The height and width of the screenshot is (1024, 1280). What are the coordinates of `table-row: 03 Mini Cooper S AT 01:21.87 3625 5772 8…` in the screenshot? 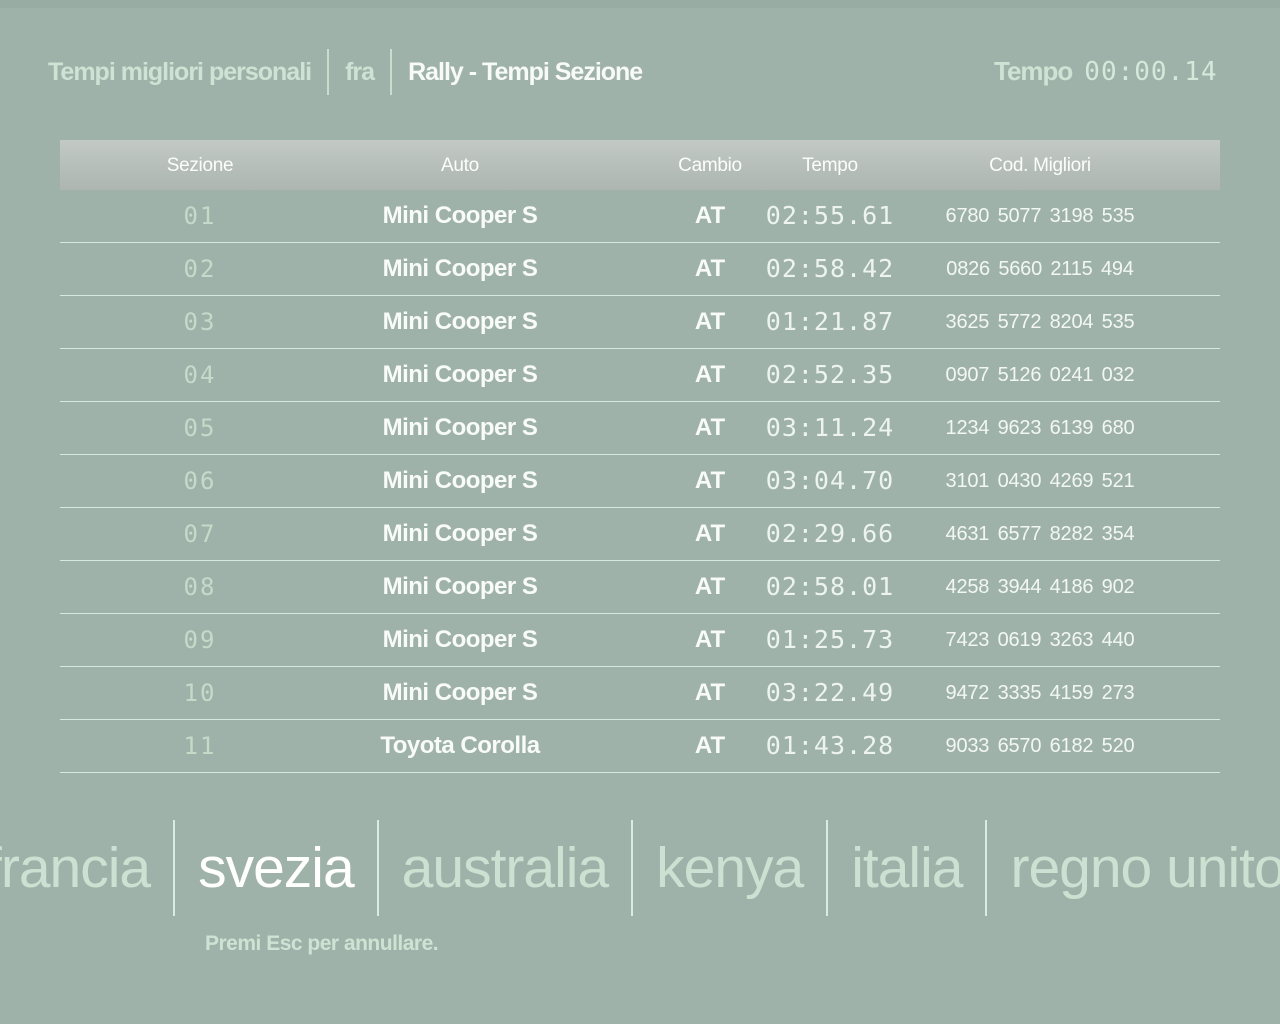 It's located at (640, 322).